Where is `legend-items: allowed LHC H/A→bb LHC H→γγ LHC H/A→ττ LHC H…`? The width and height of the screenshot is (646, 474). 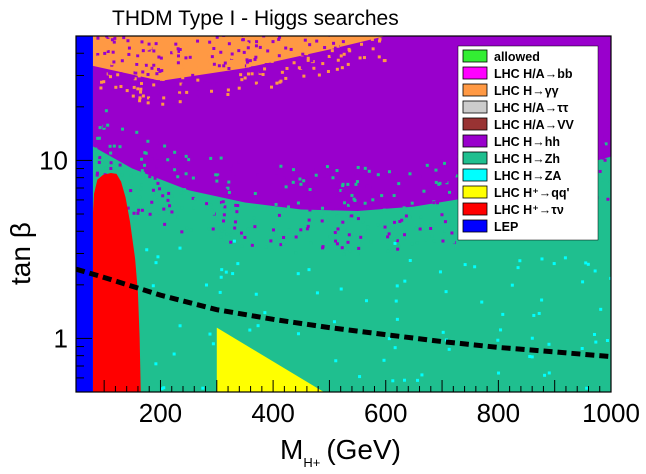 legend-items: allowed LHC H/A→bb LHC H→γγ LHC H/A→ττ LHC H… is located at coordinates (518, 141).